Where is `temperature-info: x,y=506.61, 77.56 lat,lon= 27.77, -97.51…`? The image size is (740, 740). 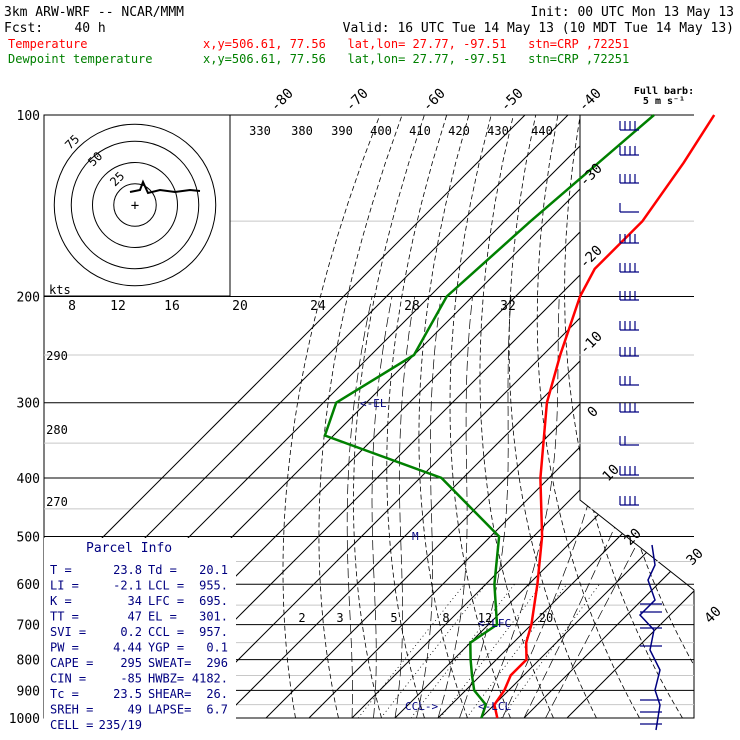 temperature-info: x,y=506.61, 77.56 lat,lon= 27.77, -97.51… is located at coordinates (416, 44).